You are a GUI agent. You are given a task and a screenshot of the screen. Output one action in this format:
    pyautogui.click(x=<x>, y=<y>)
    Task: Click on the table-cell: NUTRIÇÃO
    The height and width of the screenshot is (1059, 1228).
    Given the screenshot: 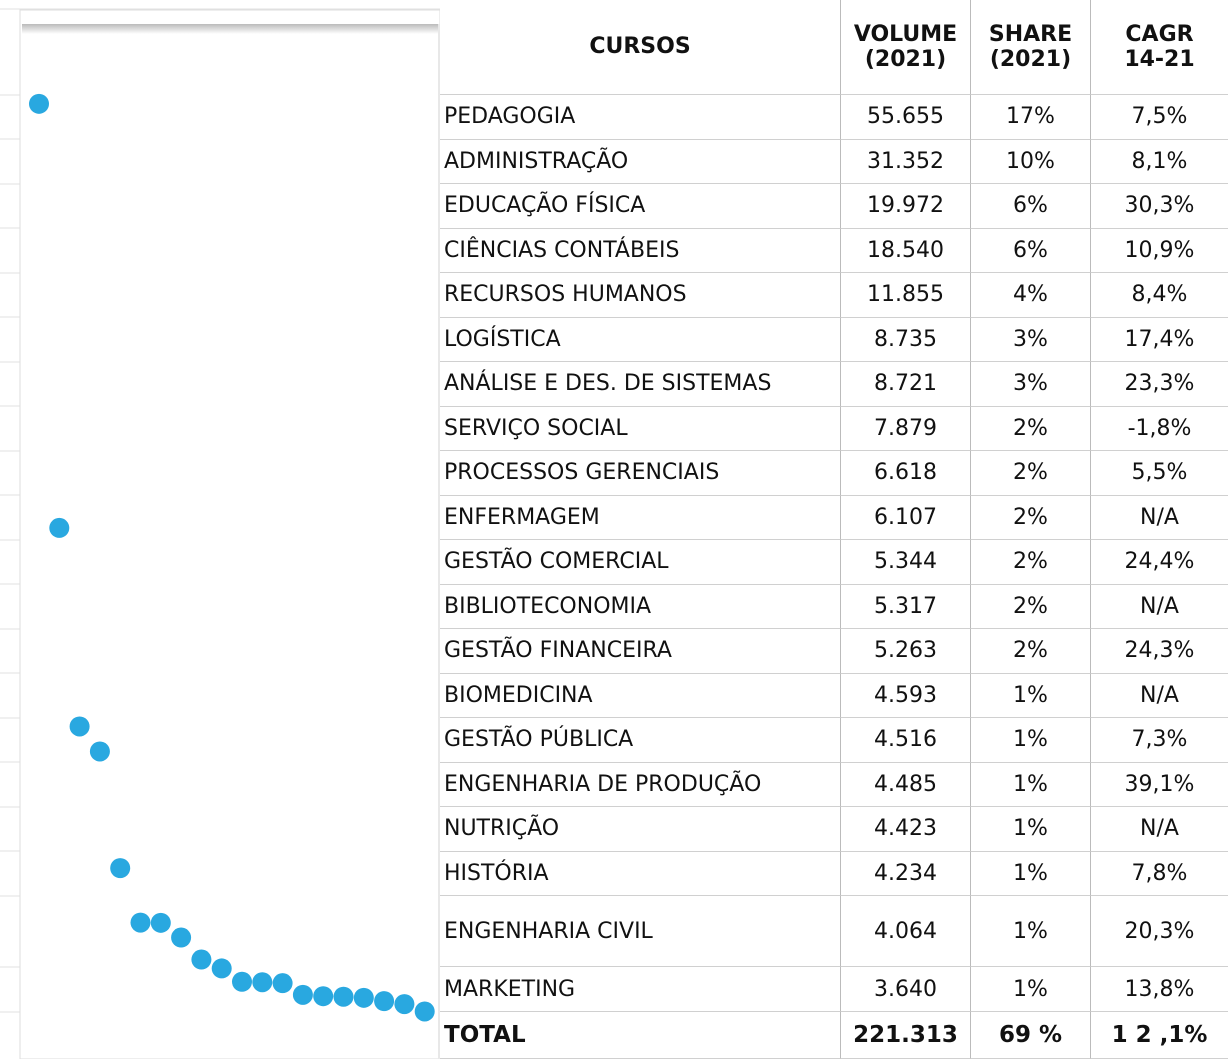 What is the action you would take?
    pyautogui.click(x=640, y=829)
    